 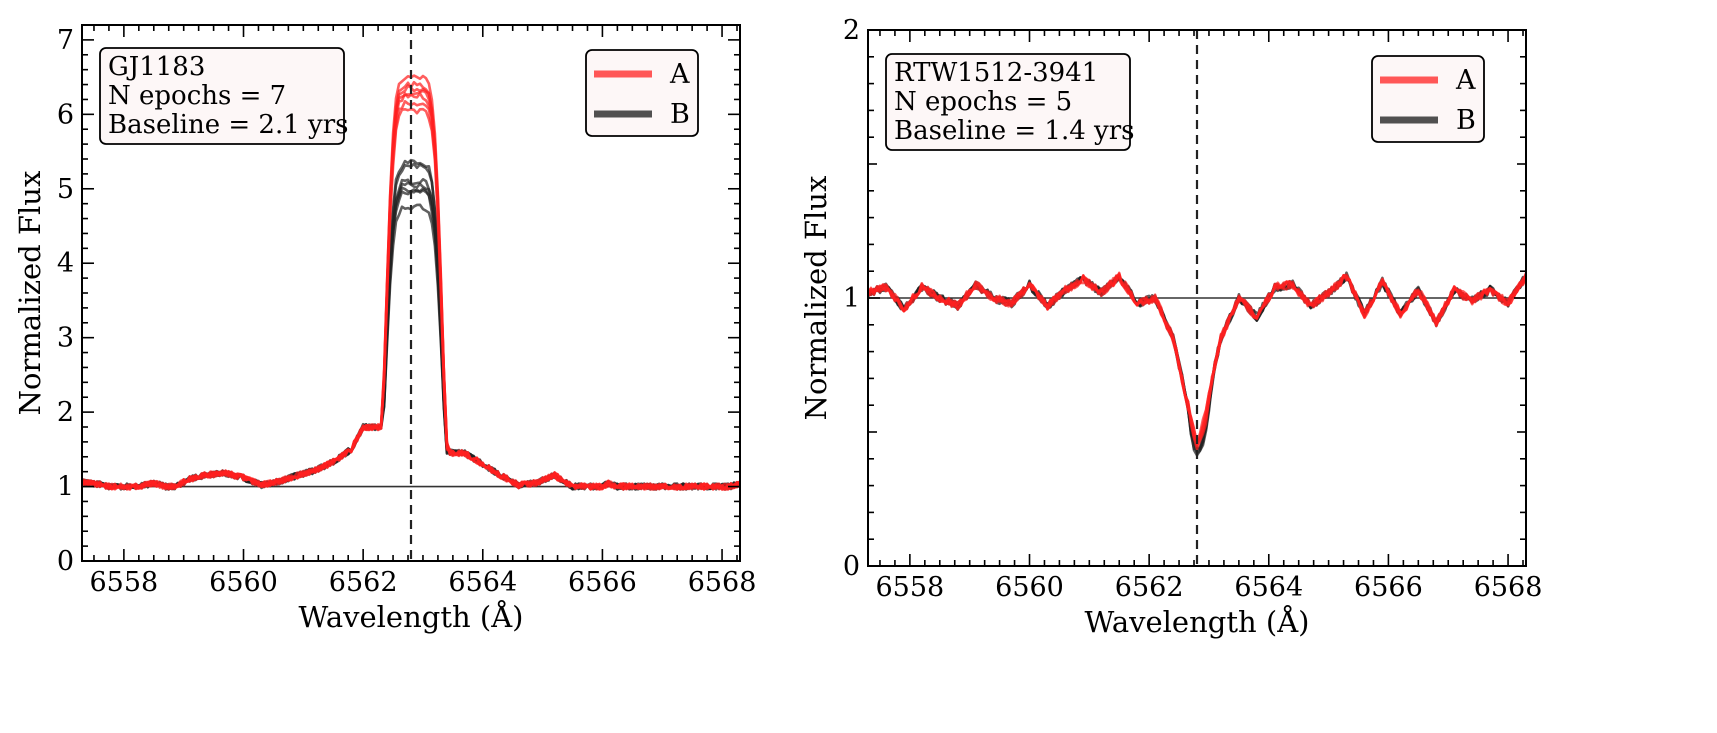 What do you see at coordinates (983, 102) in the screenshot?
I see `info-box-line: N epochs = 5` at bounding box center [983, 102].